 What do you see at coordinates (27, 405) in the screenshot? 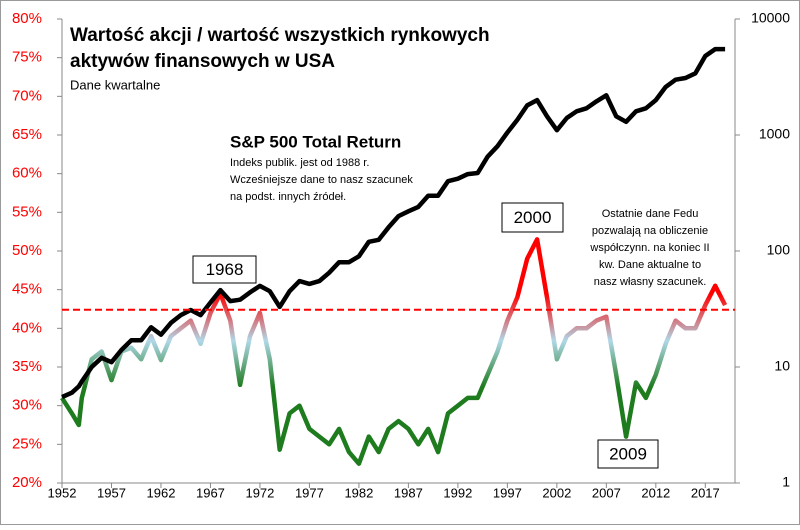
I see `y-tick-label: 30%` at bounding box center [27, 405].